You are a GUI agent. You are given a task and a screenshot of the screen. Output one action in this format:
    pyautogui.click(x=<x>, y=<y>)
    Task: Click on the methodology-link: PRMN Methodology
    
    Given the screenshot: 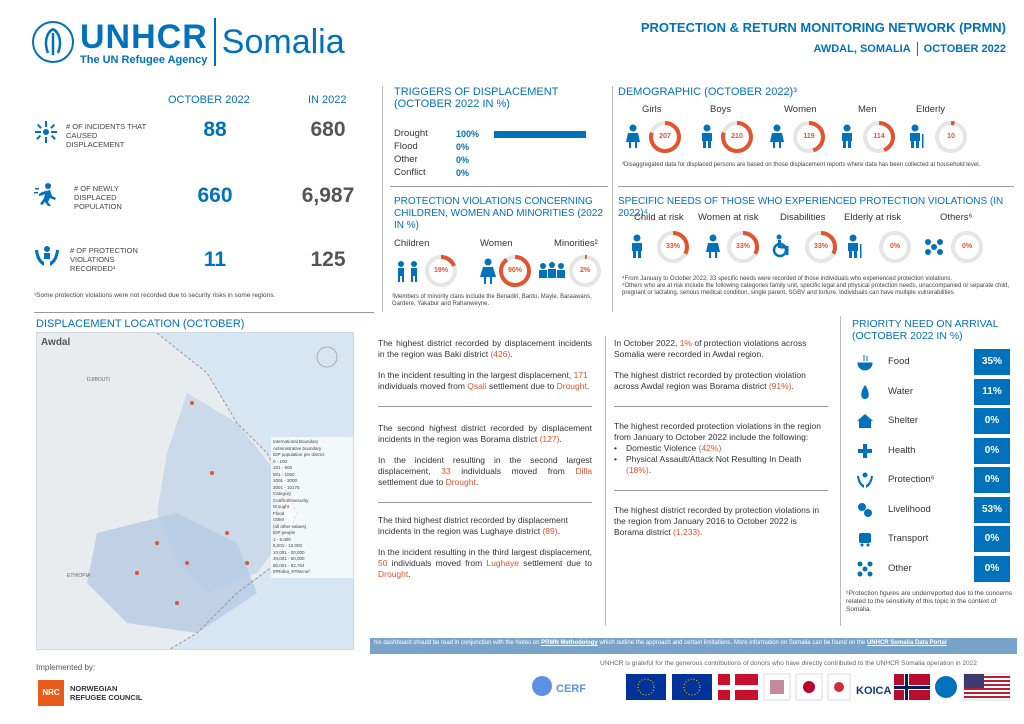 What is the action you would take?
    pyautogui.click(x=569, y=643)
    